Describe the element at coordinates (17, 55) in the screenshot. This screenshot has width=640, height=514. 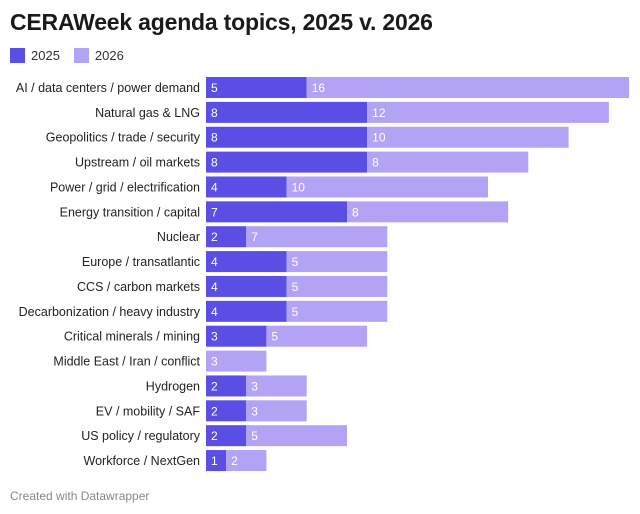
I see `legend-swatch-2025` at that location.